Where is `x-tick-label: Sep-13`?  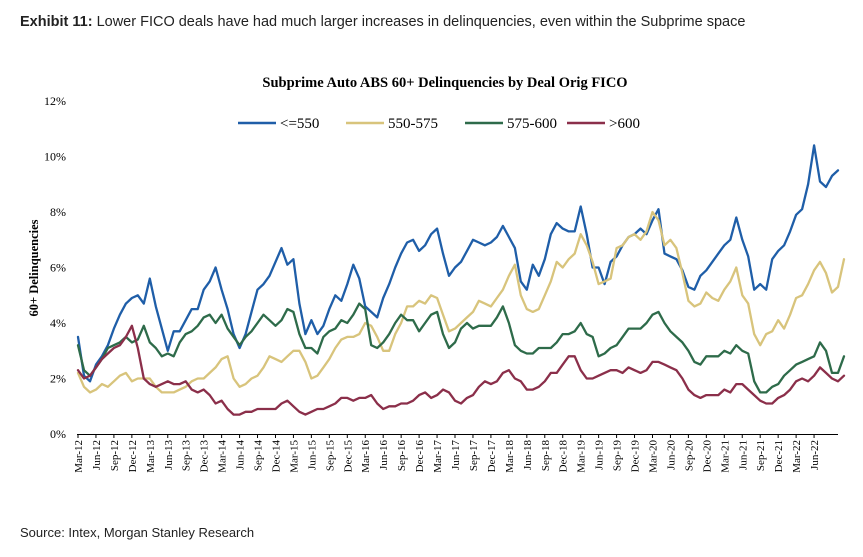 x-tick-label: Sep-13 is located at coordinates (187, 456).